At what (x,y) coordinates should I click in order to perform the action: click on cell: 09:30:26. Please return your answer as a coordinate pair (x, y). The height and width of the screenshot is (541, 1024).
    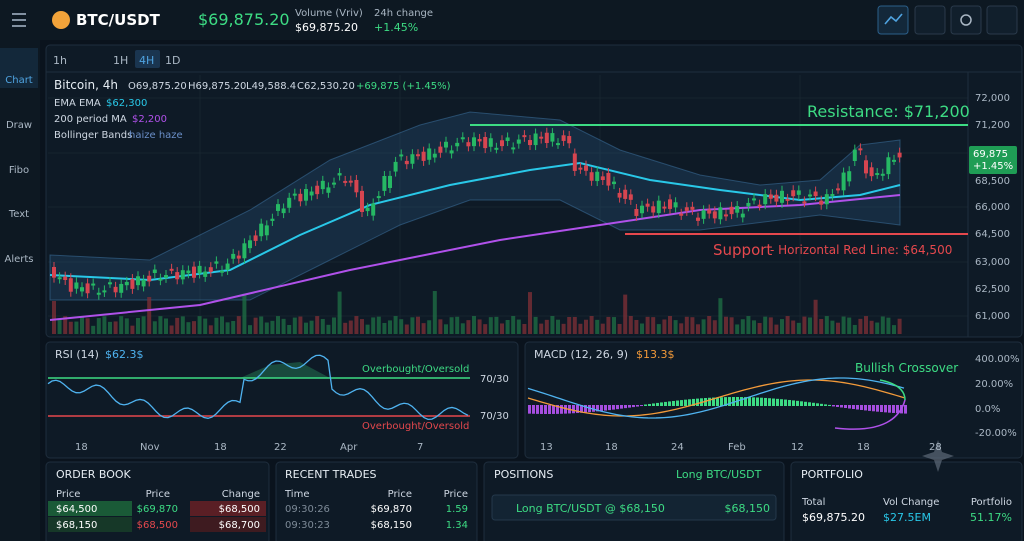
    Looking at the image, I should click on (307, 509).